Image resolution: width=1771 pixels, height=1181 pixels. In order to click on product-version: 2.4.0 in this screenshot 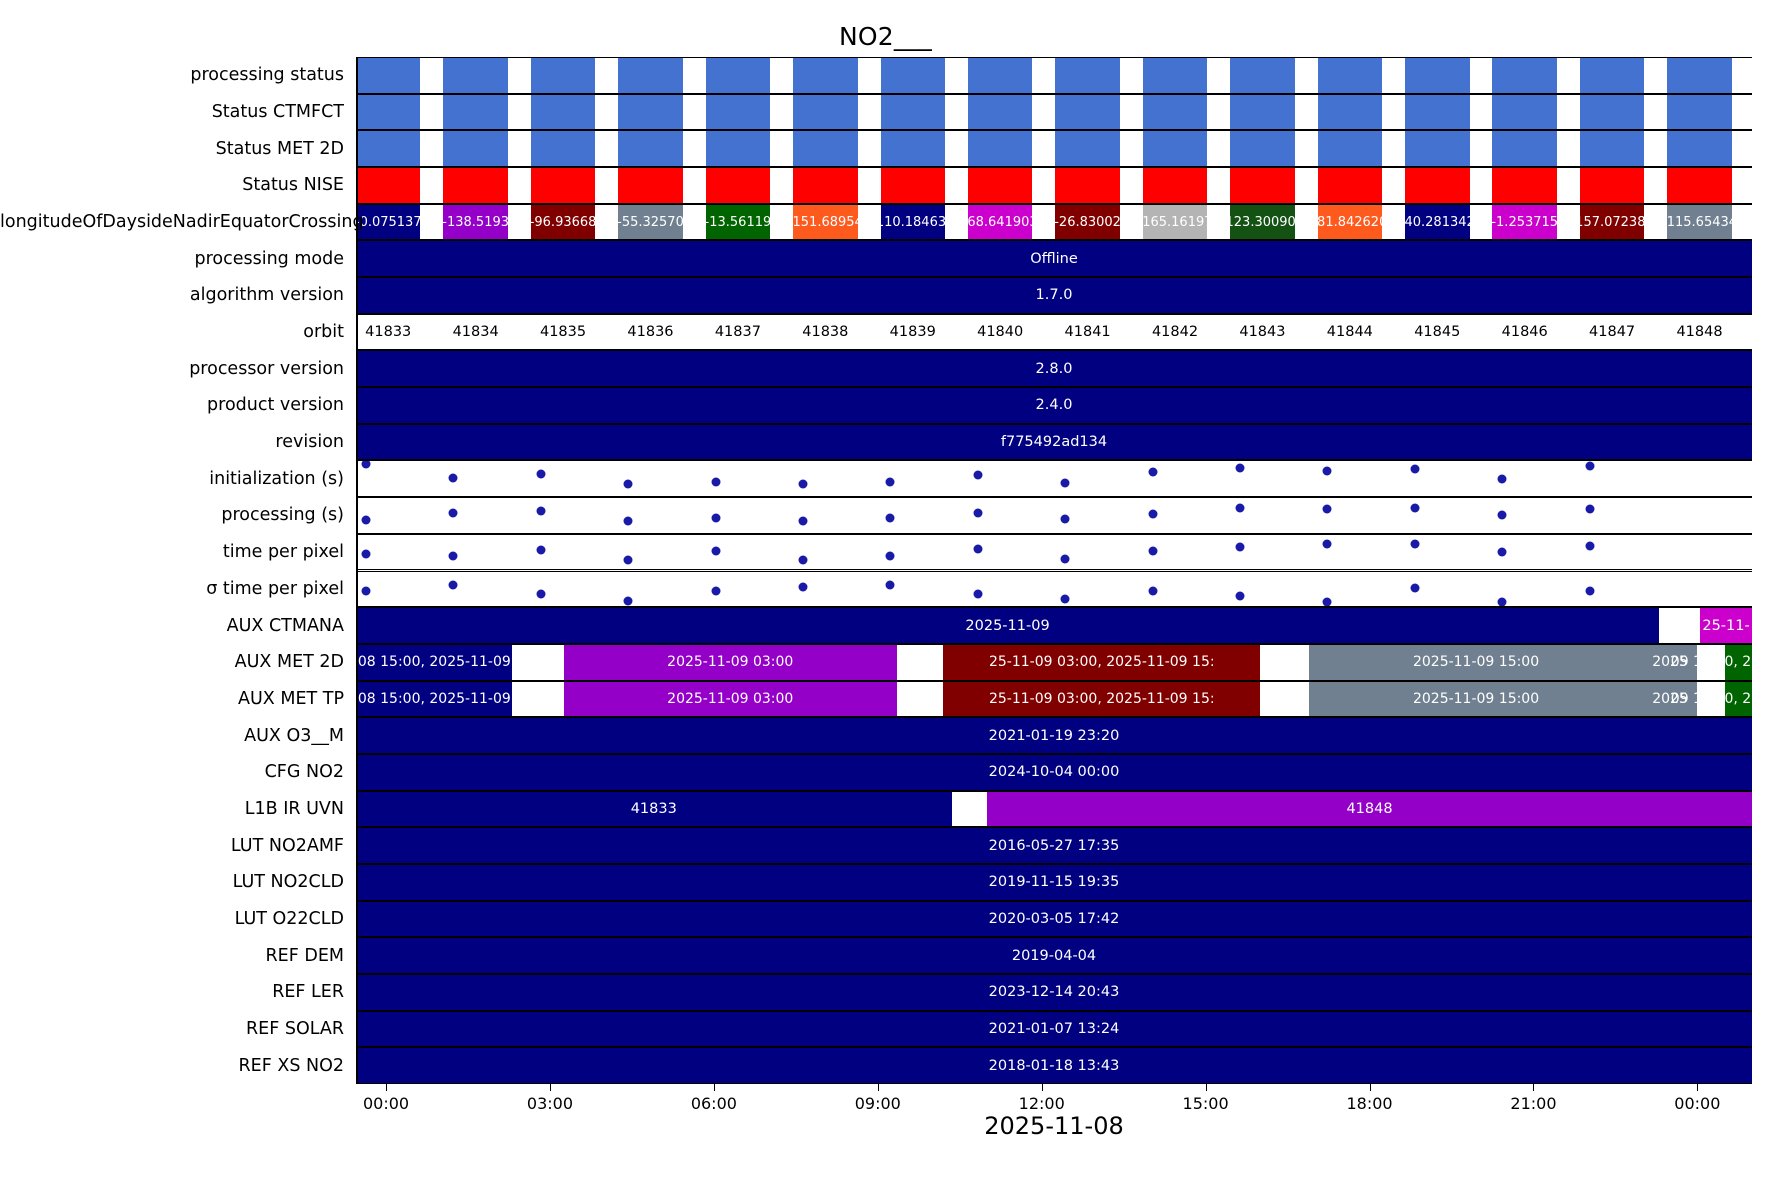, I will do `click(1054, 405)`.